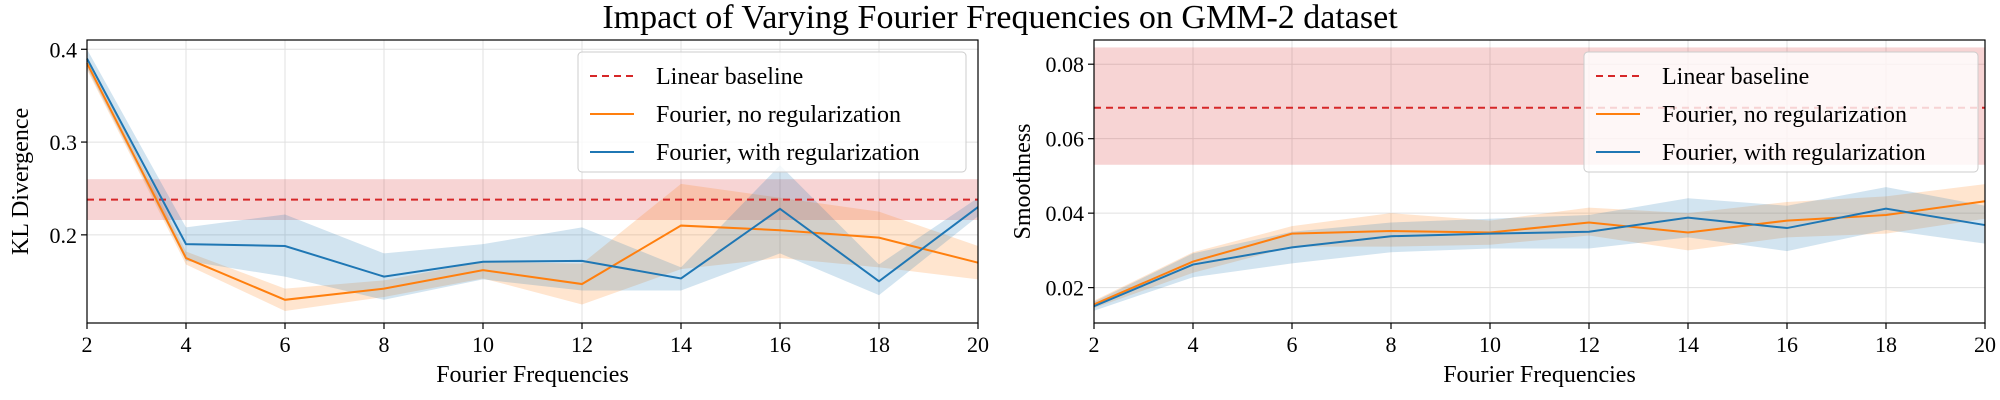 This screenshot has width=2000, height=400. I want to click on y-tick-label: 0.02, so click(1065, 288).